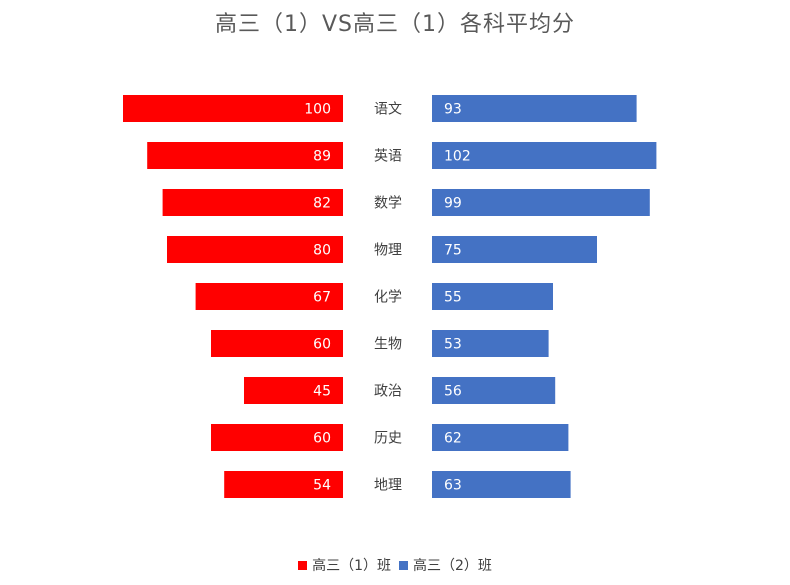  Describe the element at coordinates (453, 204) in the screenshot. I see `data-label-right-2: 99` at that location.